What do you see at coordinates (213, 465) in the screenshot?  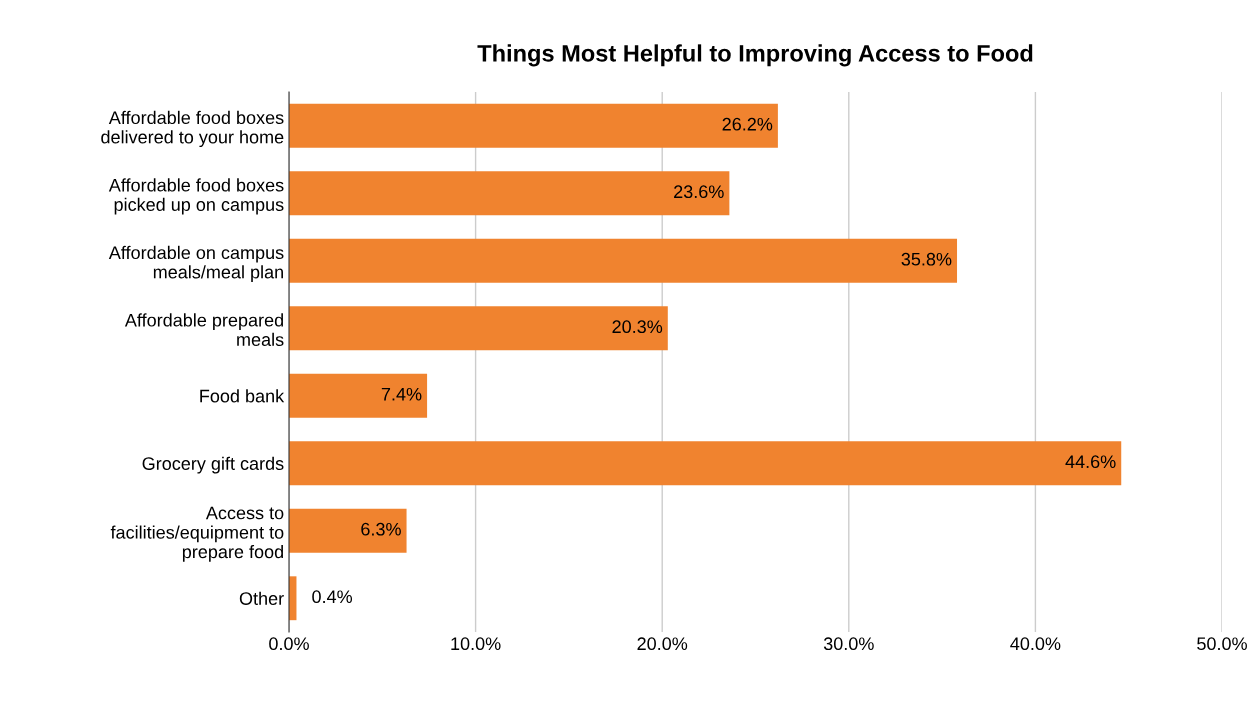 I see `y-tick-label: Grocery gift cards` at bounding box center [213, 465].